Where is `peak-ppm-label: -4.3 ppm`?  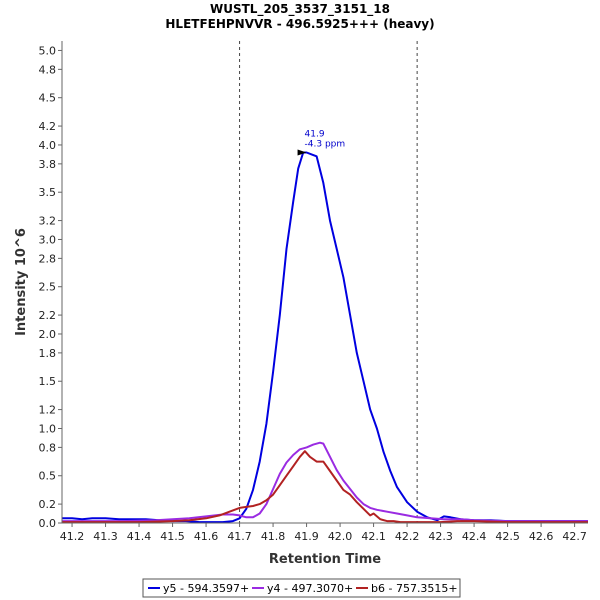
peak-ppm-label: -4.3 ppm is located at coordinates (325, 145).